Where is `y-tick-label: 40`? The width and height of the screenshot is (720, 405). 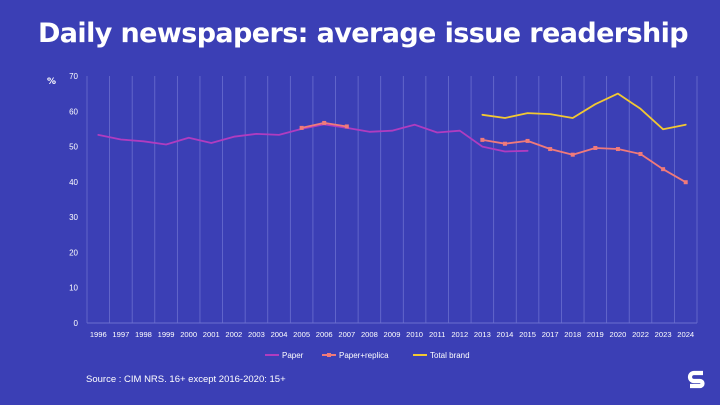
y-tick-label: 40 is located at coordinates (73, 182).